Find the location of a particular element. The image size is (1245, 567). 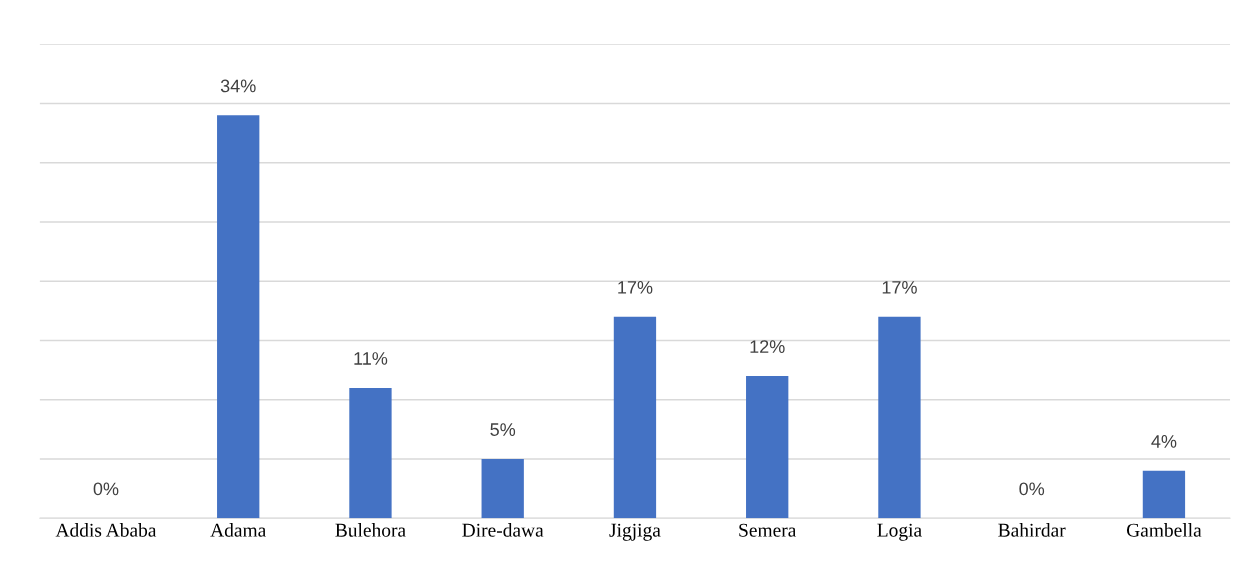

x-tick-label: Dire-dawa is located at coordinates (503, 530).